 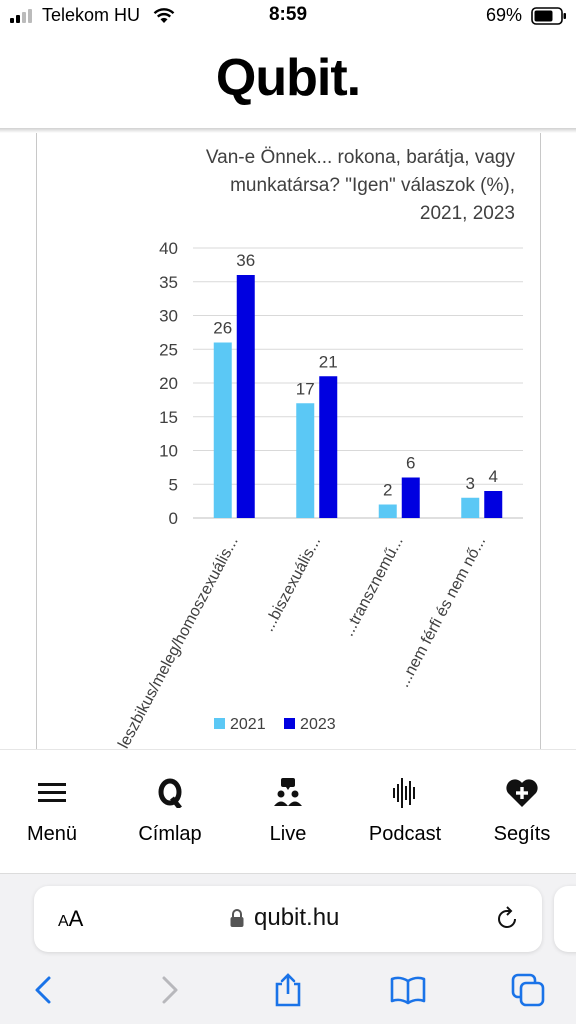 What do you see at coordinates (237, 918) in the screenshot?
I see `lock-icon` at bounding box center [237, 918].